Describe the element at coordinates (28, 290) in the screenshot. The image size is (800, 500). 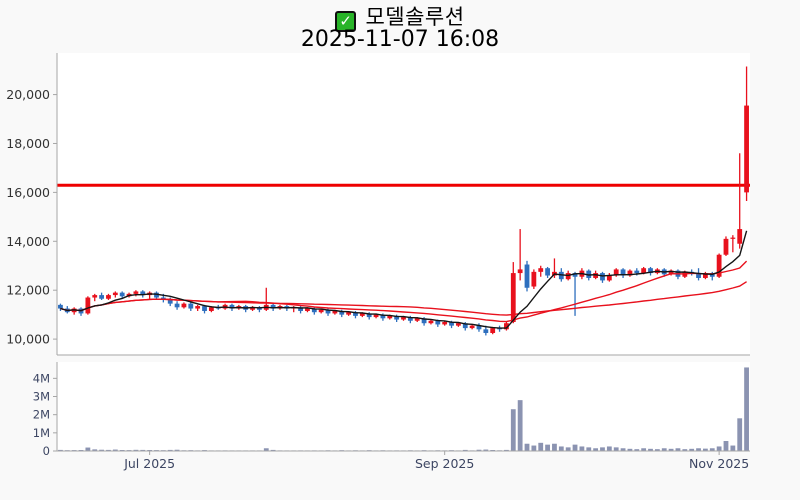
I see `svg-text: 12,000` at that location.